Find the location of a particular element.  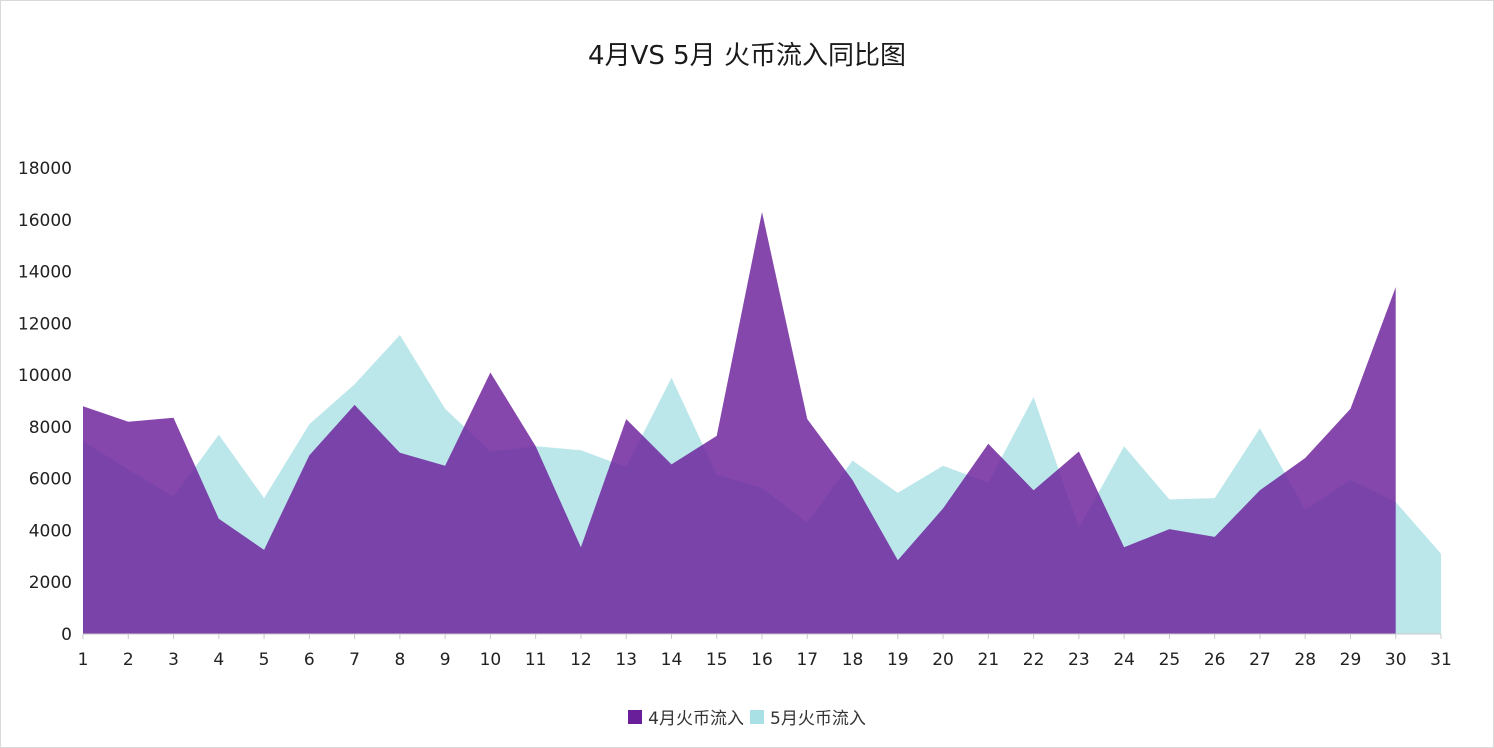

y-tick-label: 12000 is located at coordinates (45, 324).